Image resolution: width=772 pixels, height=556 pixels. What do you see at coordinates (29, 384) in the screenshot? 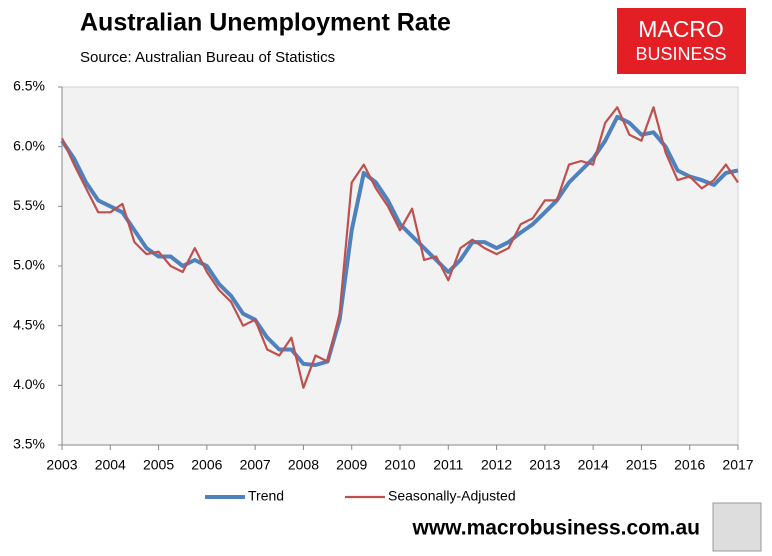
I see `y-tick-label: 4.0%` at bounding box center [29, 384].